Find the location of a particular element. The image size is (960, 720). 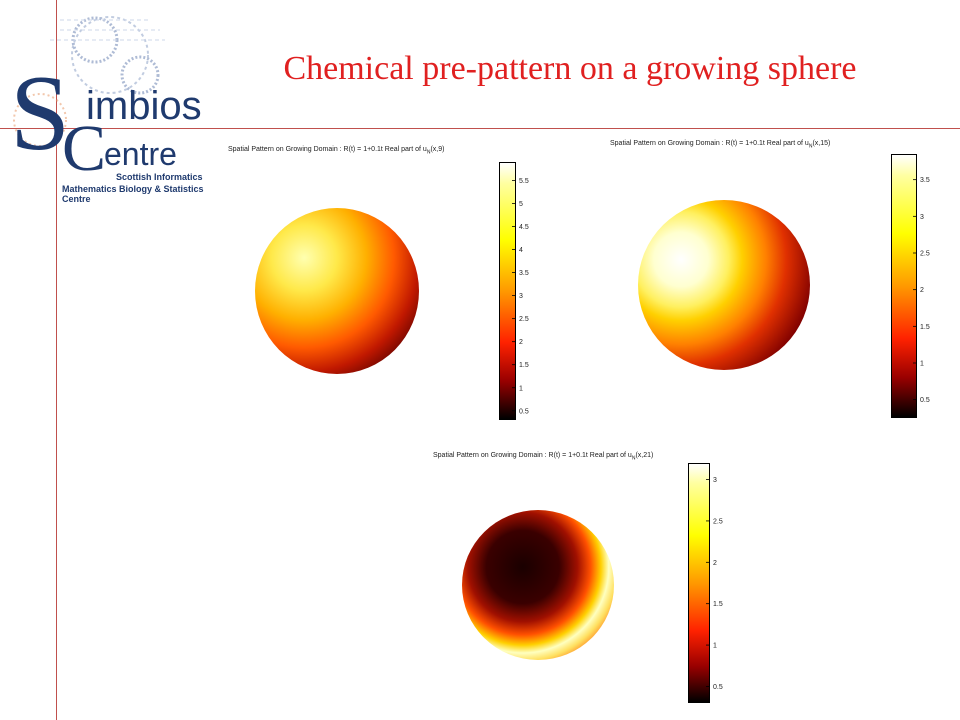

figure-2-colorbar is located at coordinates (904, 286).